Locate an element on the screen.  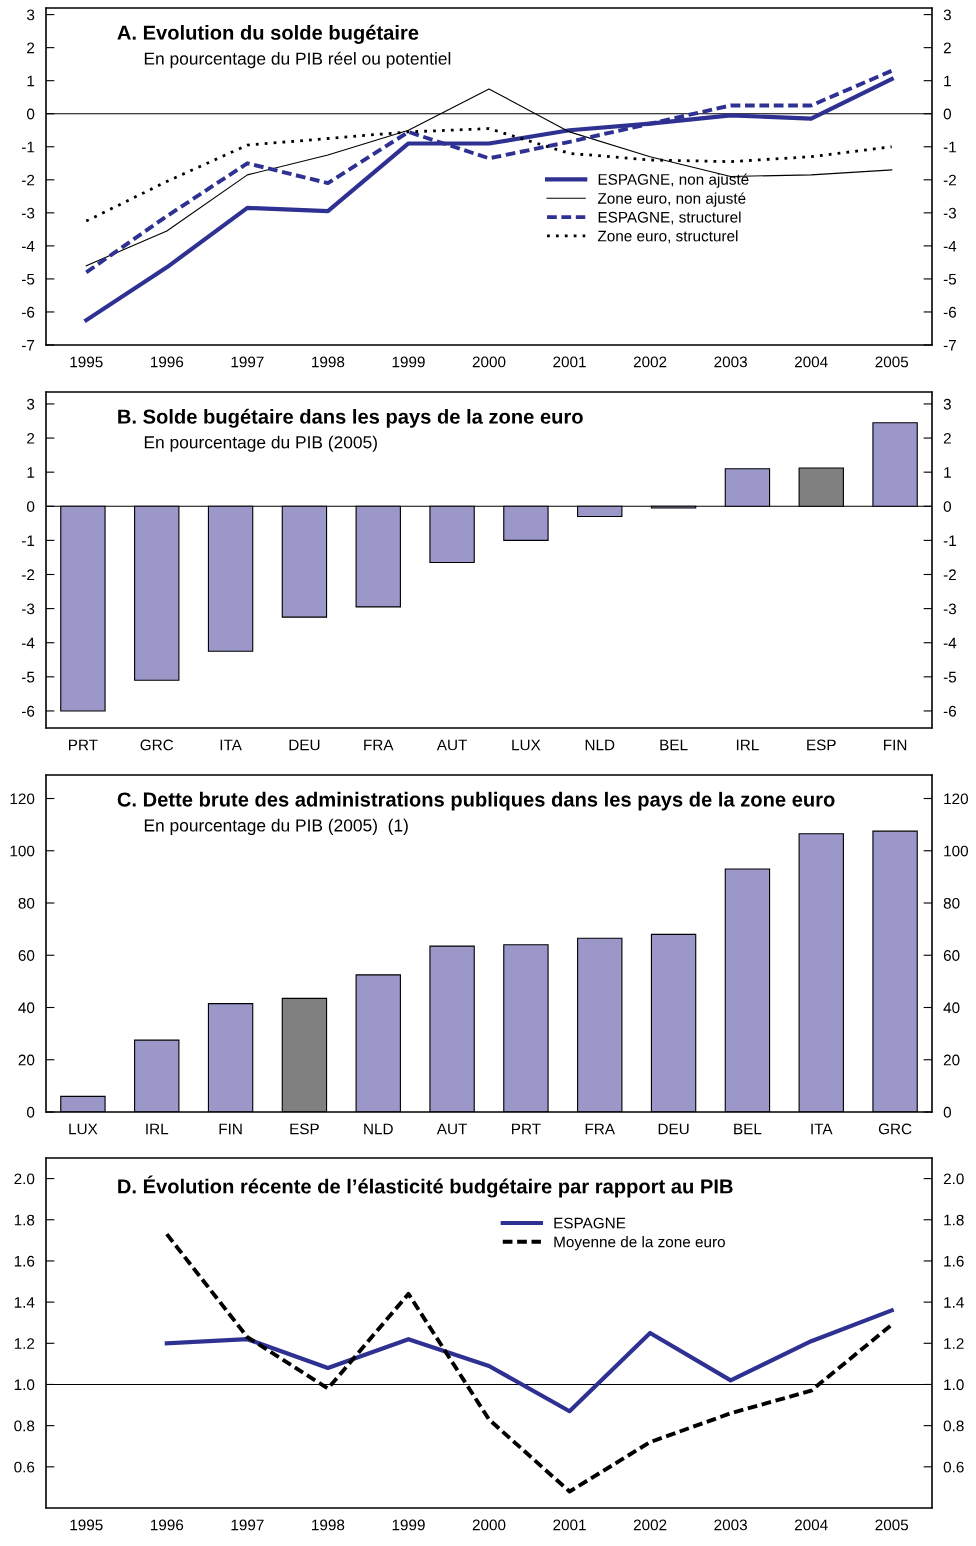
y2-tick-label: 100 is located at coordinates (956, 851).